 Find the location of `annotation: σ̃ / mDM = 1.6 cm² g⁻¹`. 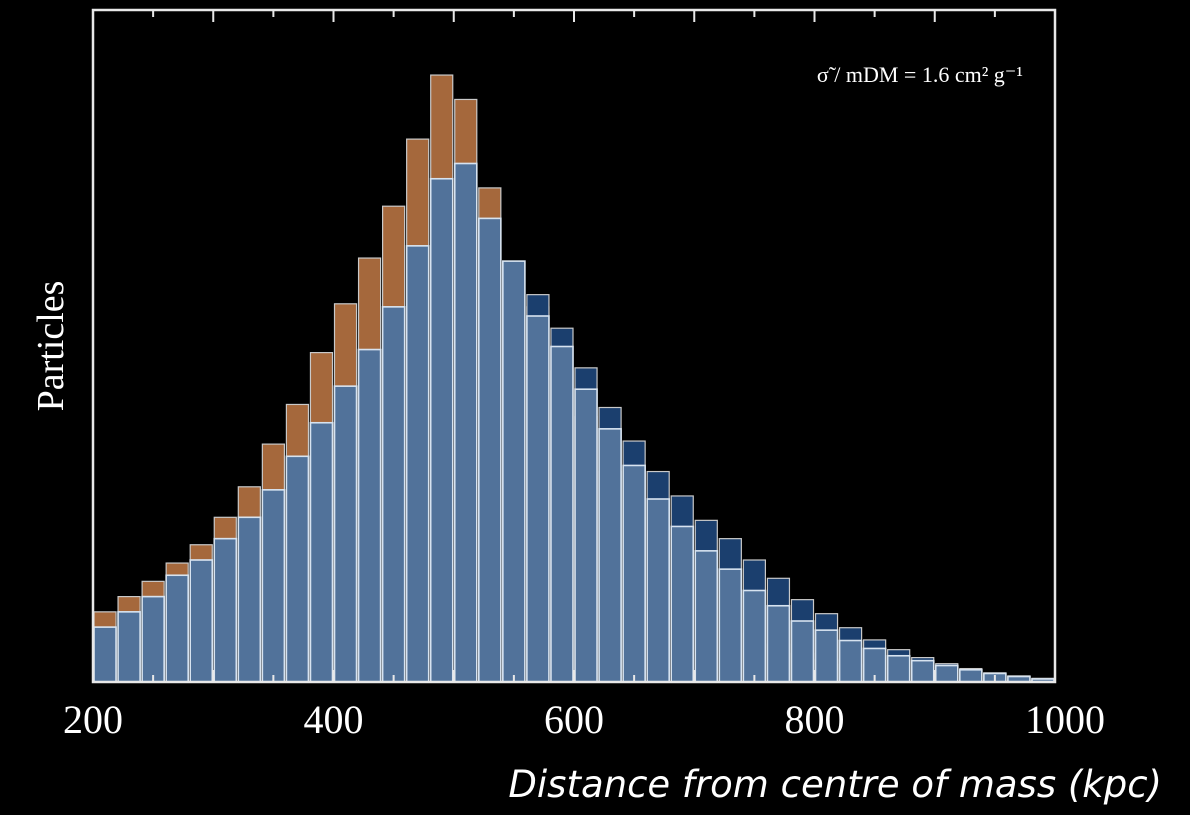

annotation: σ̃ / mDM = 1.6 cm² g⁻¹ is located at coordinates (920, 74).